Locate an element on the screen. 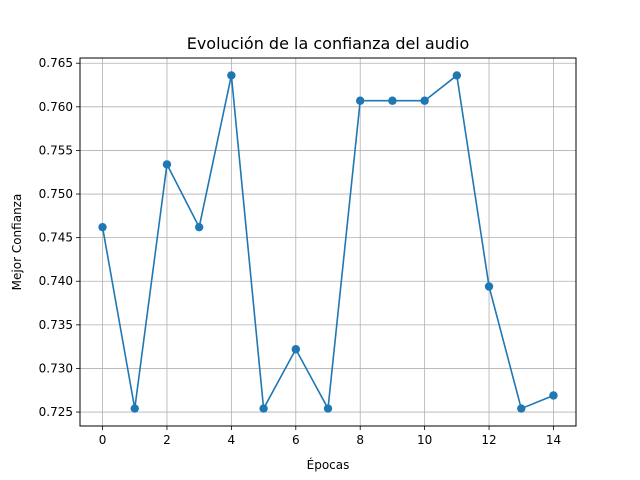  x-tick-label: 2 is located at coordinates (167, 440).